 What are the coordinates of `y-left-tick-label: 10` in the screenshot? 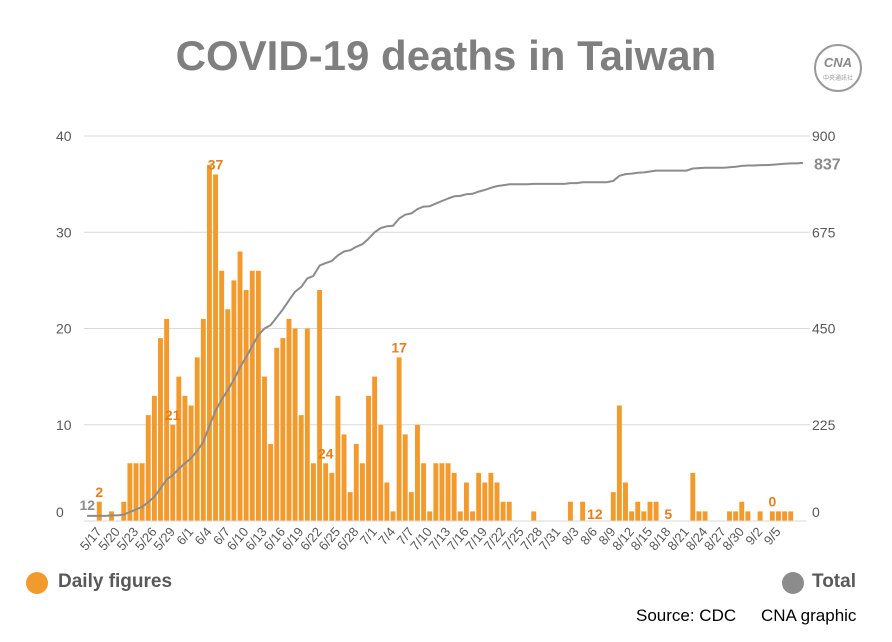 It's located at (64, 425).